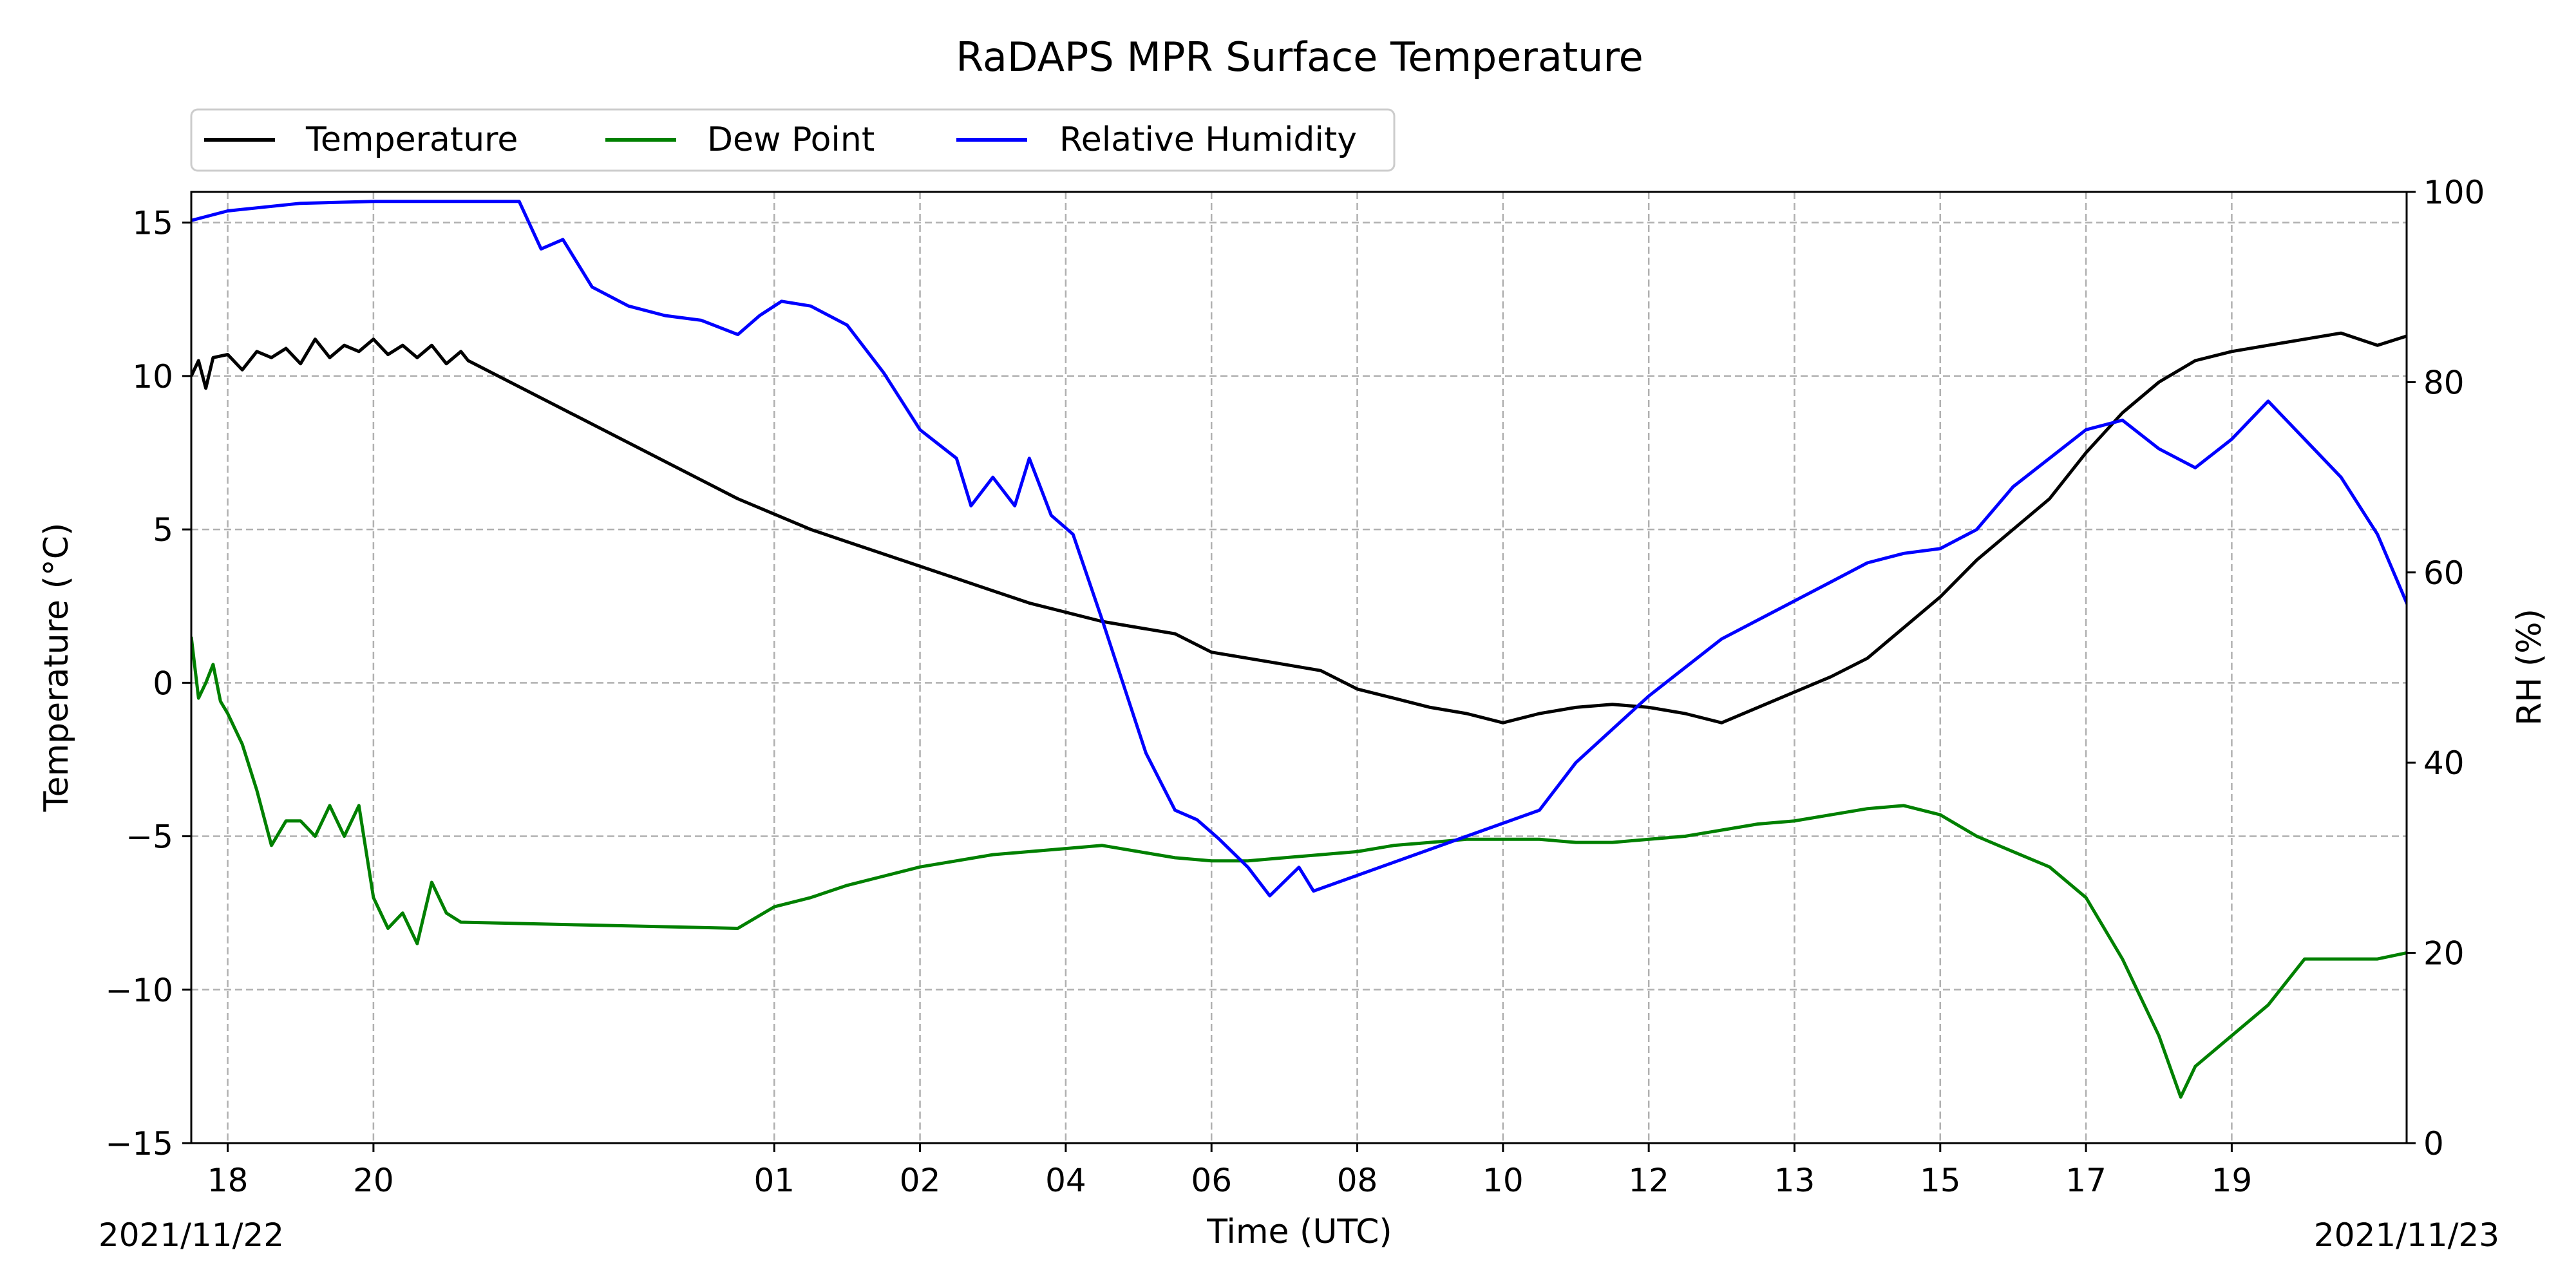  What do you see at coordinates (2086, 1180) in the screenshot?
I see `x-tick-label: 17` at bounding box center [2086, 1180].